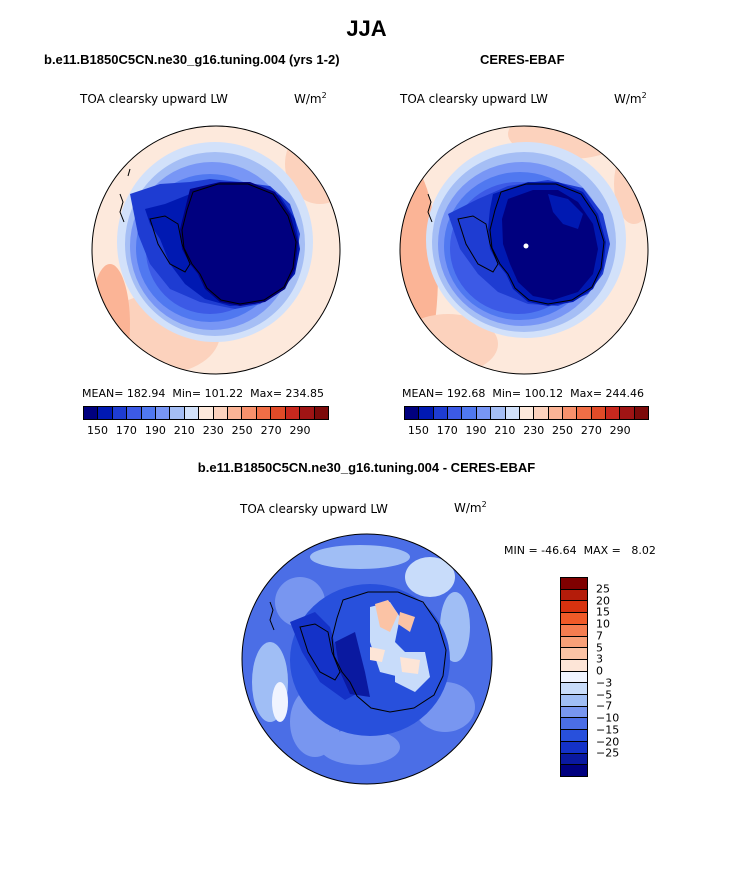 This screenshot has width=733, height=882. I want to click on model-colorbar-ticks: 150 170 190 210 230 250 270 290, so click(206, 431).